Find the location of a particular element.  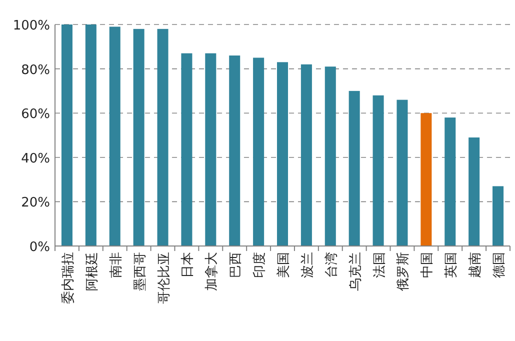

x-tick-label: 乌克兰 is located at coordinates (356, 271).